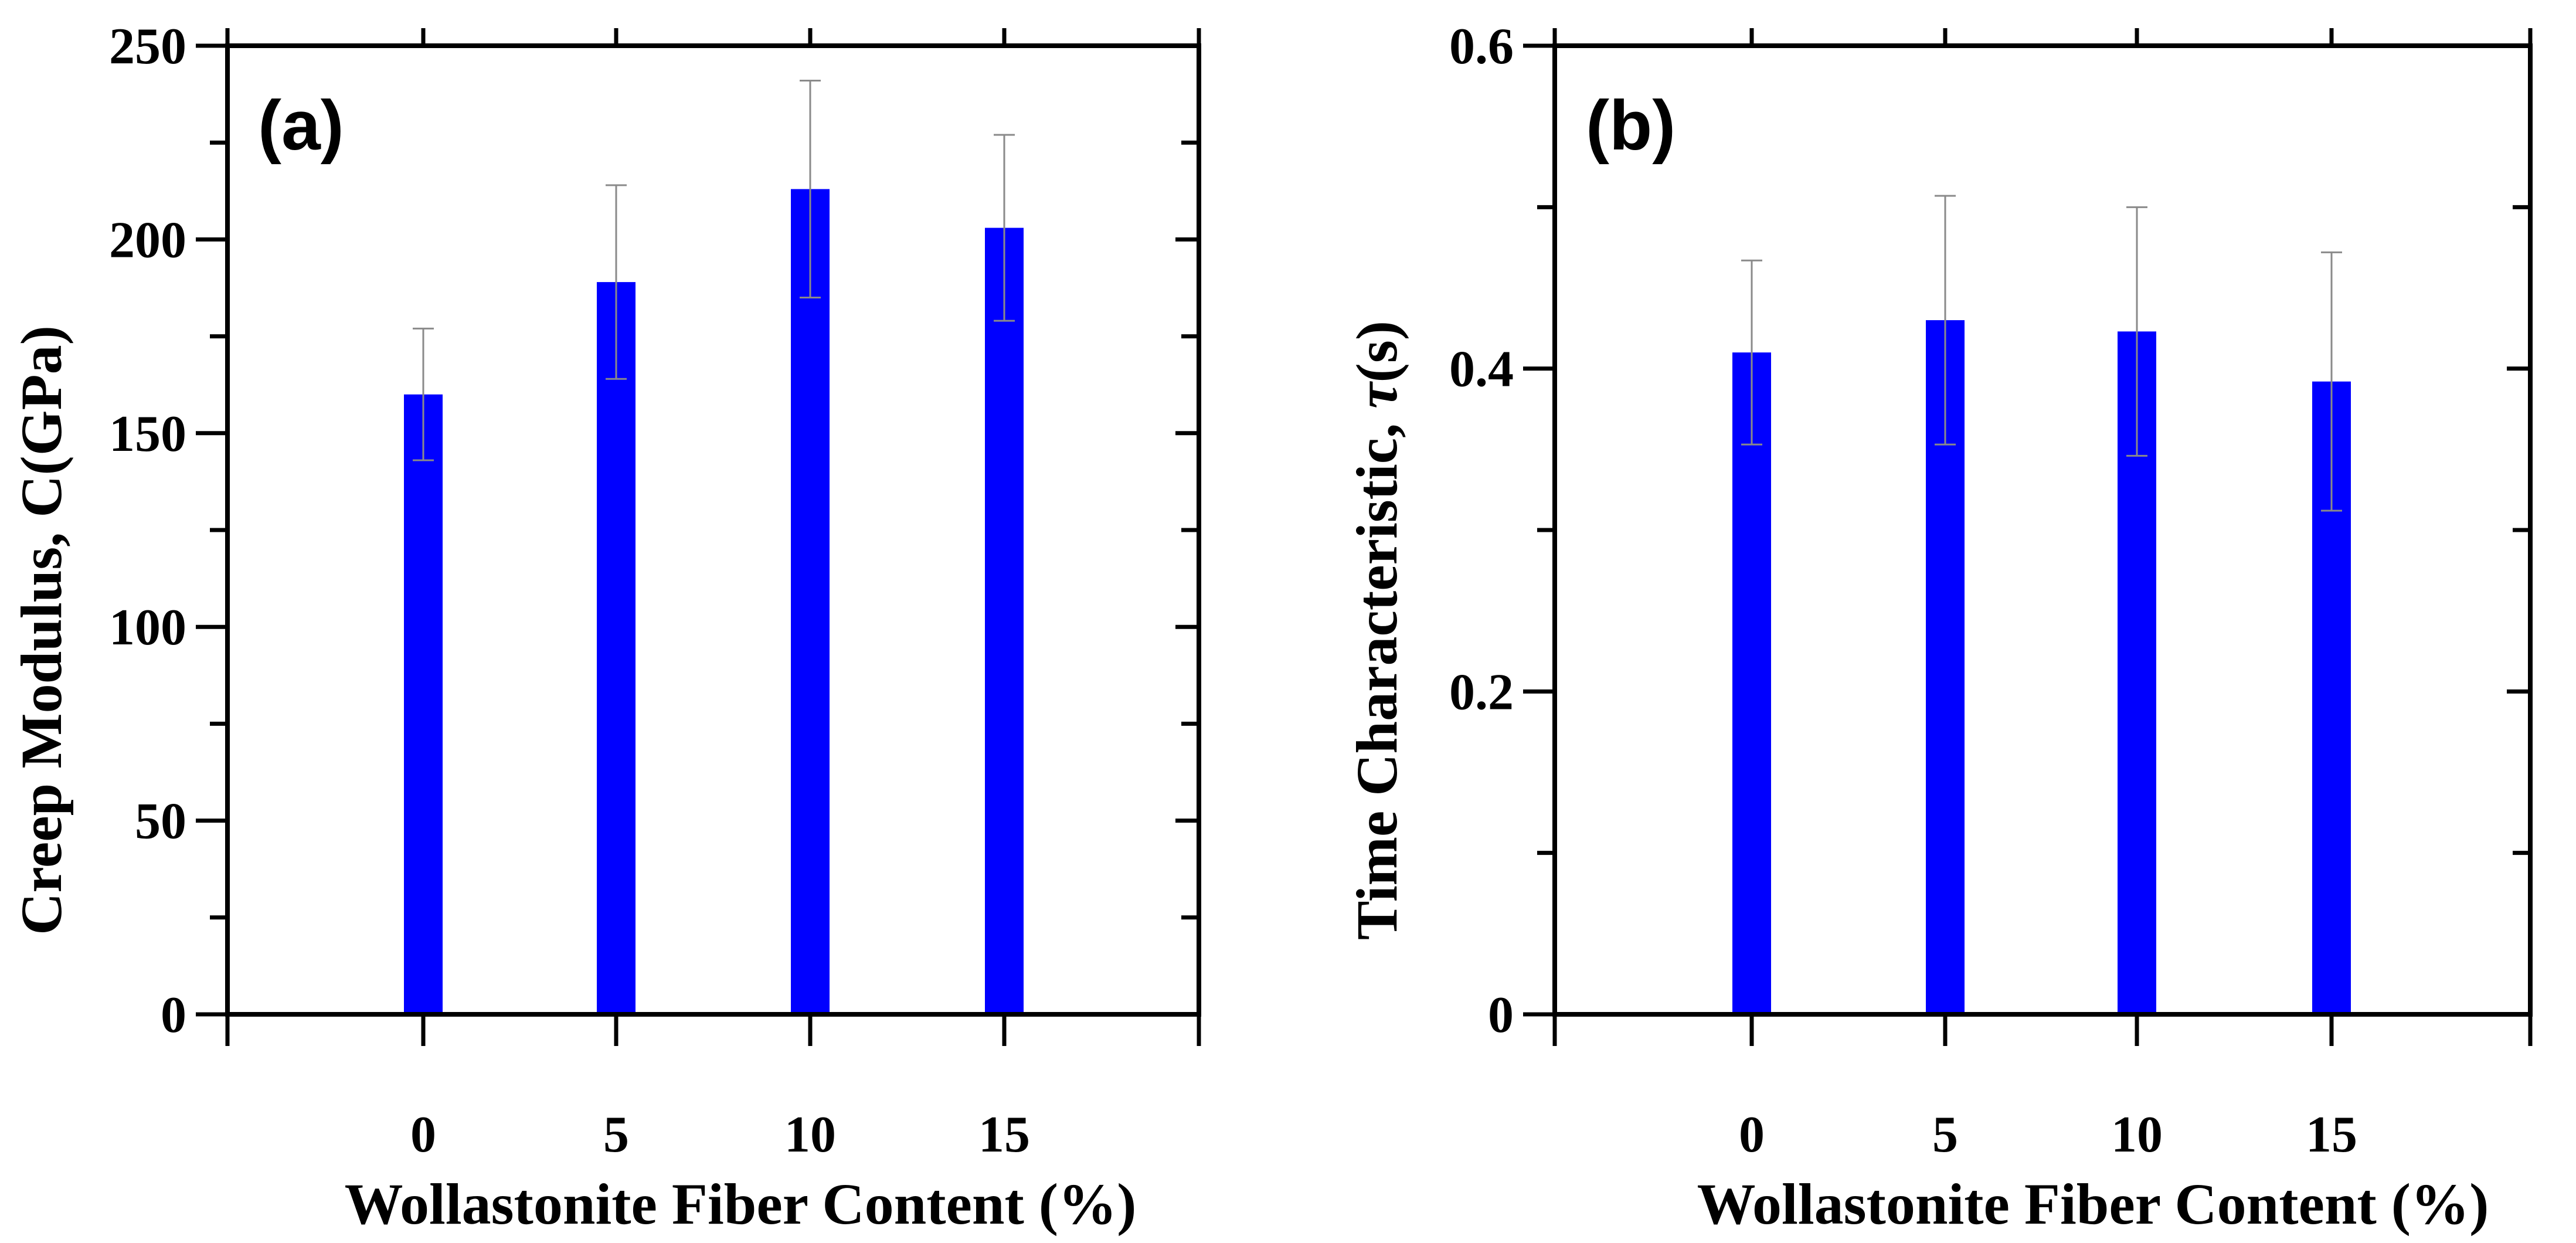 The image size is (2576, 1243). I want to click on panel-b-x-tick-label: 5, so click(1945, 1134).